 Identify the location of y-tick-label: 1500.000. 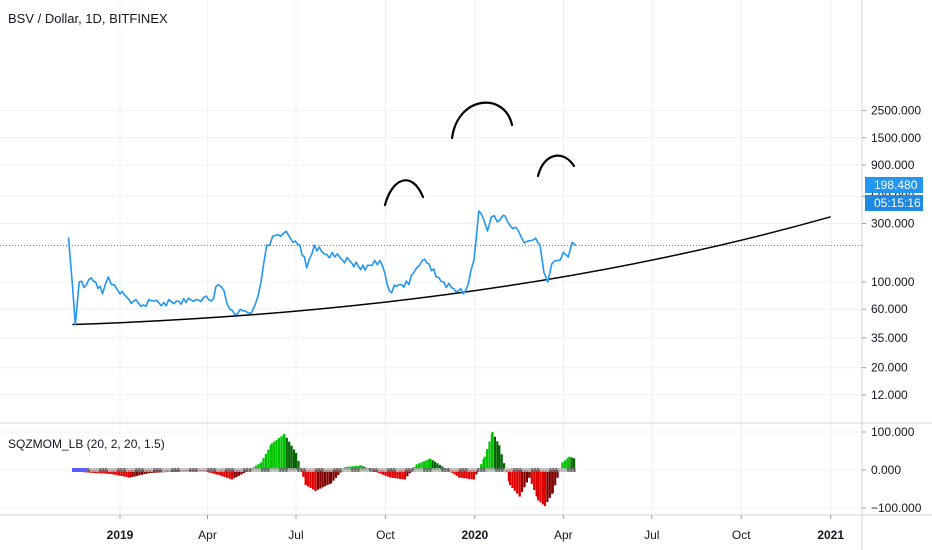
(896, 138).